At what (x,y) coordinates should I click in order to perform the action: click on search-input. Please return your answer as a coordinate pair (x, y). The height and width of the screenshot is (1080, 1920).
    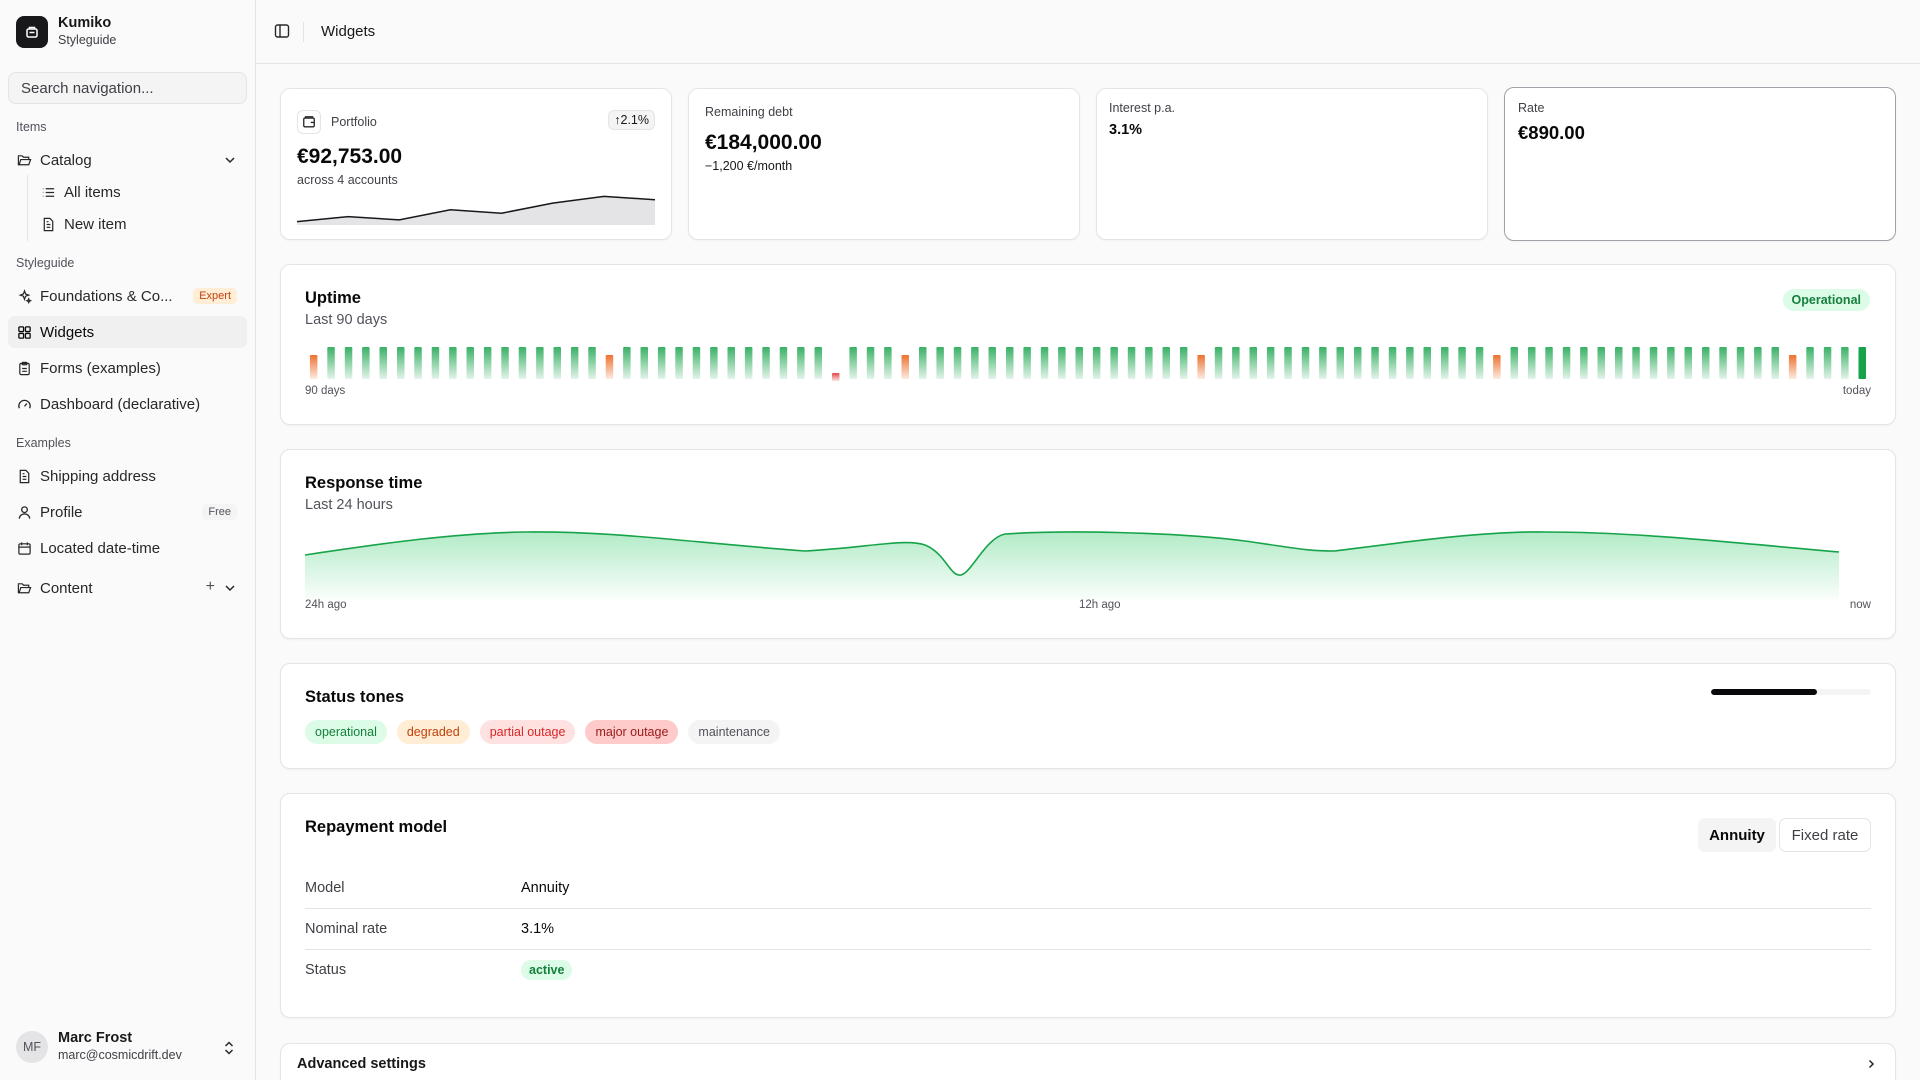
    Looking at the image, I should click on (127, 88).